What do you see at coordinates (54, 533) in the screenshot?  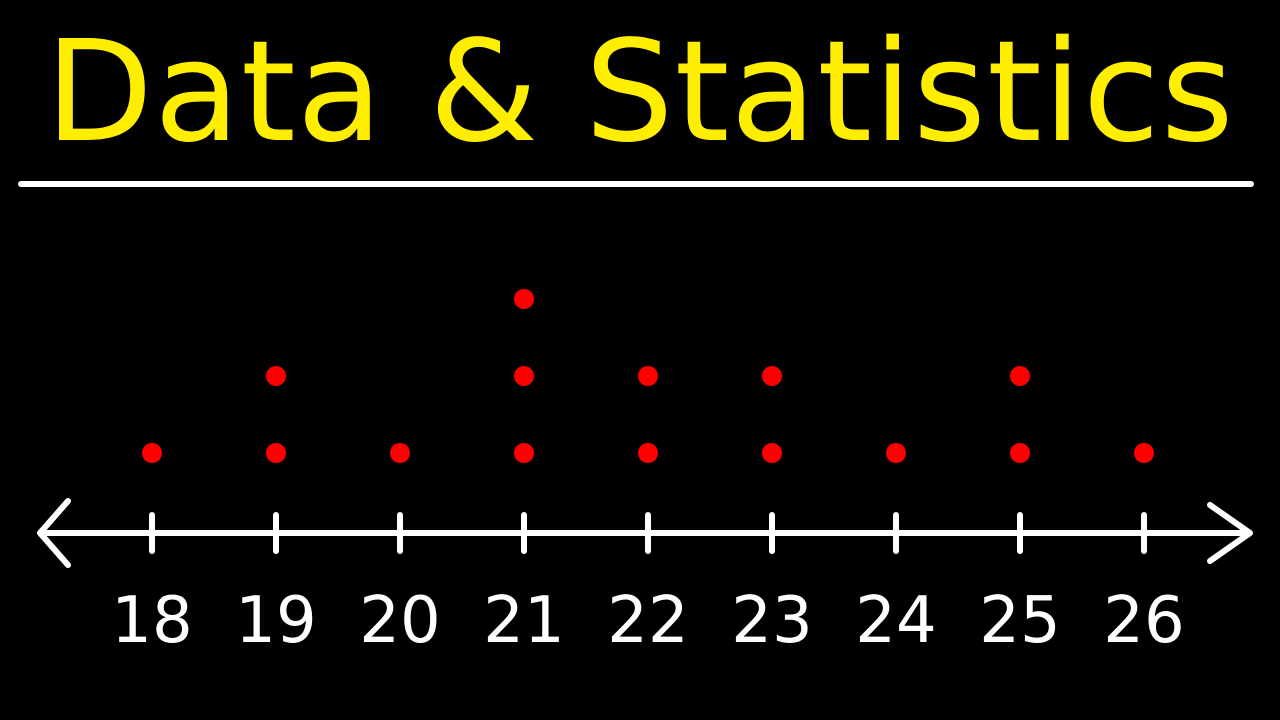 I see `left-arrow-icon` at bounding box center [54, 533].